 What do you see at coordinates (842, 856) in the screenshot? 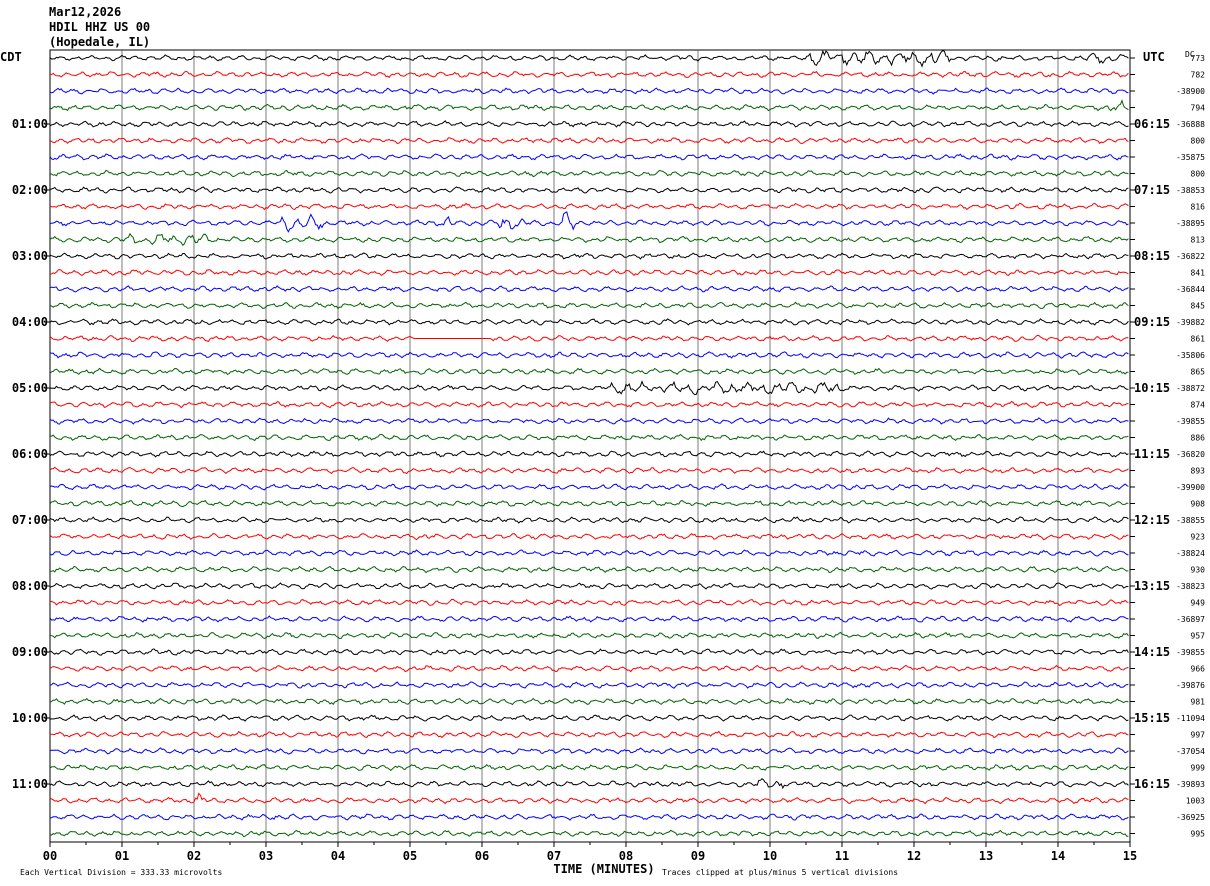
I see `x-tick-label: 11` at bounding box center [842, 856].